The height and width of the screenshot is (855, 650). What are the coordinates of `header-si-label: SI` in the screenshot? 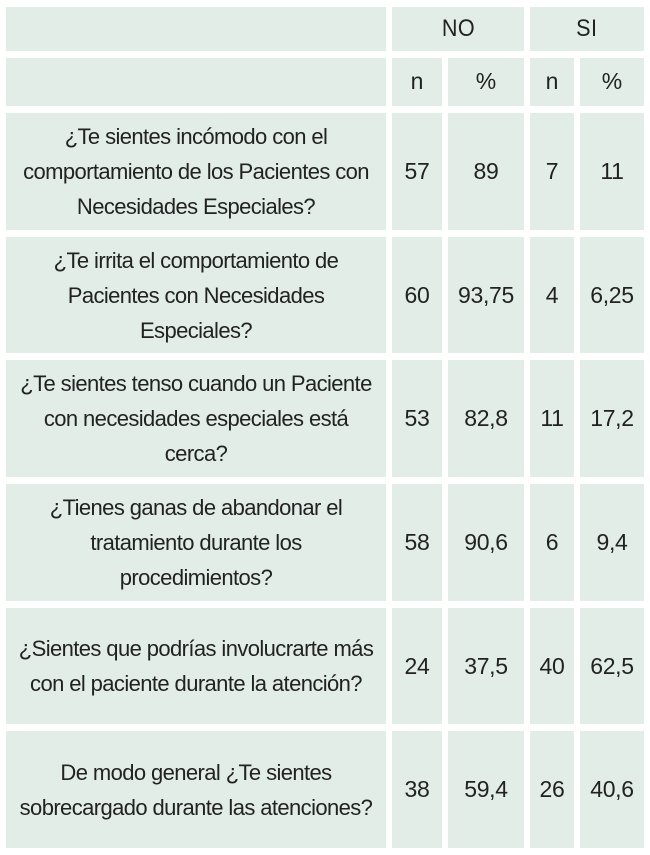 It's located at (587, 28).